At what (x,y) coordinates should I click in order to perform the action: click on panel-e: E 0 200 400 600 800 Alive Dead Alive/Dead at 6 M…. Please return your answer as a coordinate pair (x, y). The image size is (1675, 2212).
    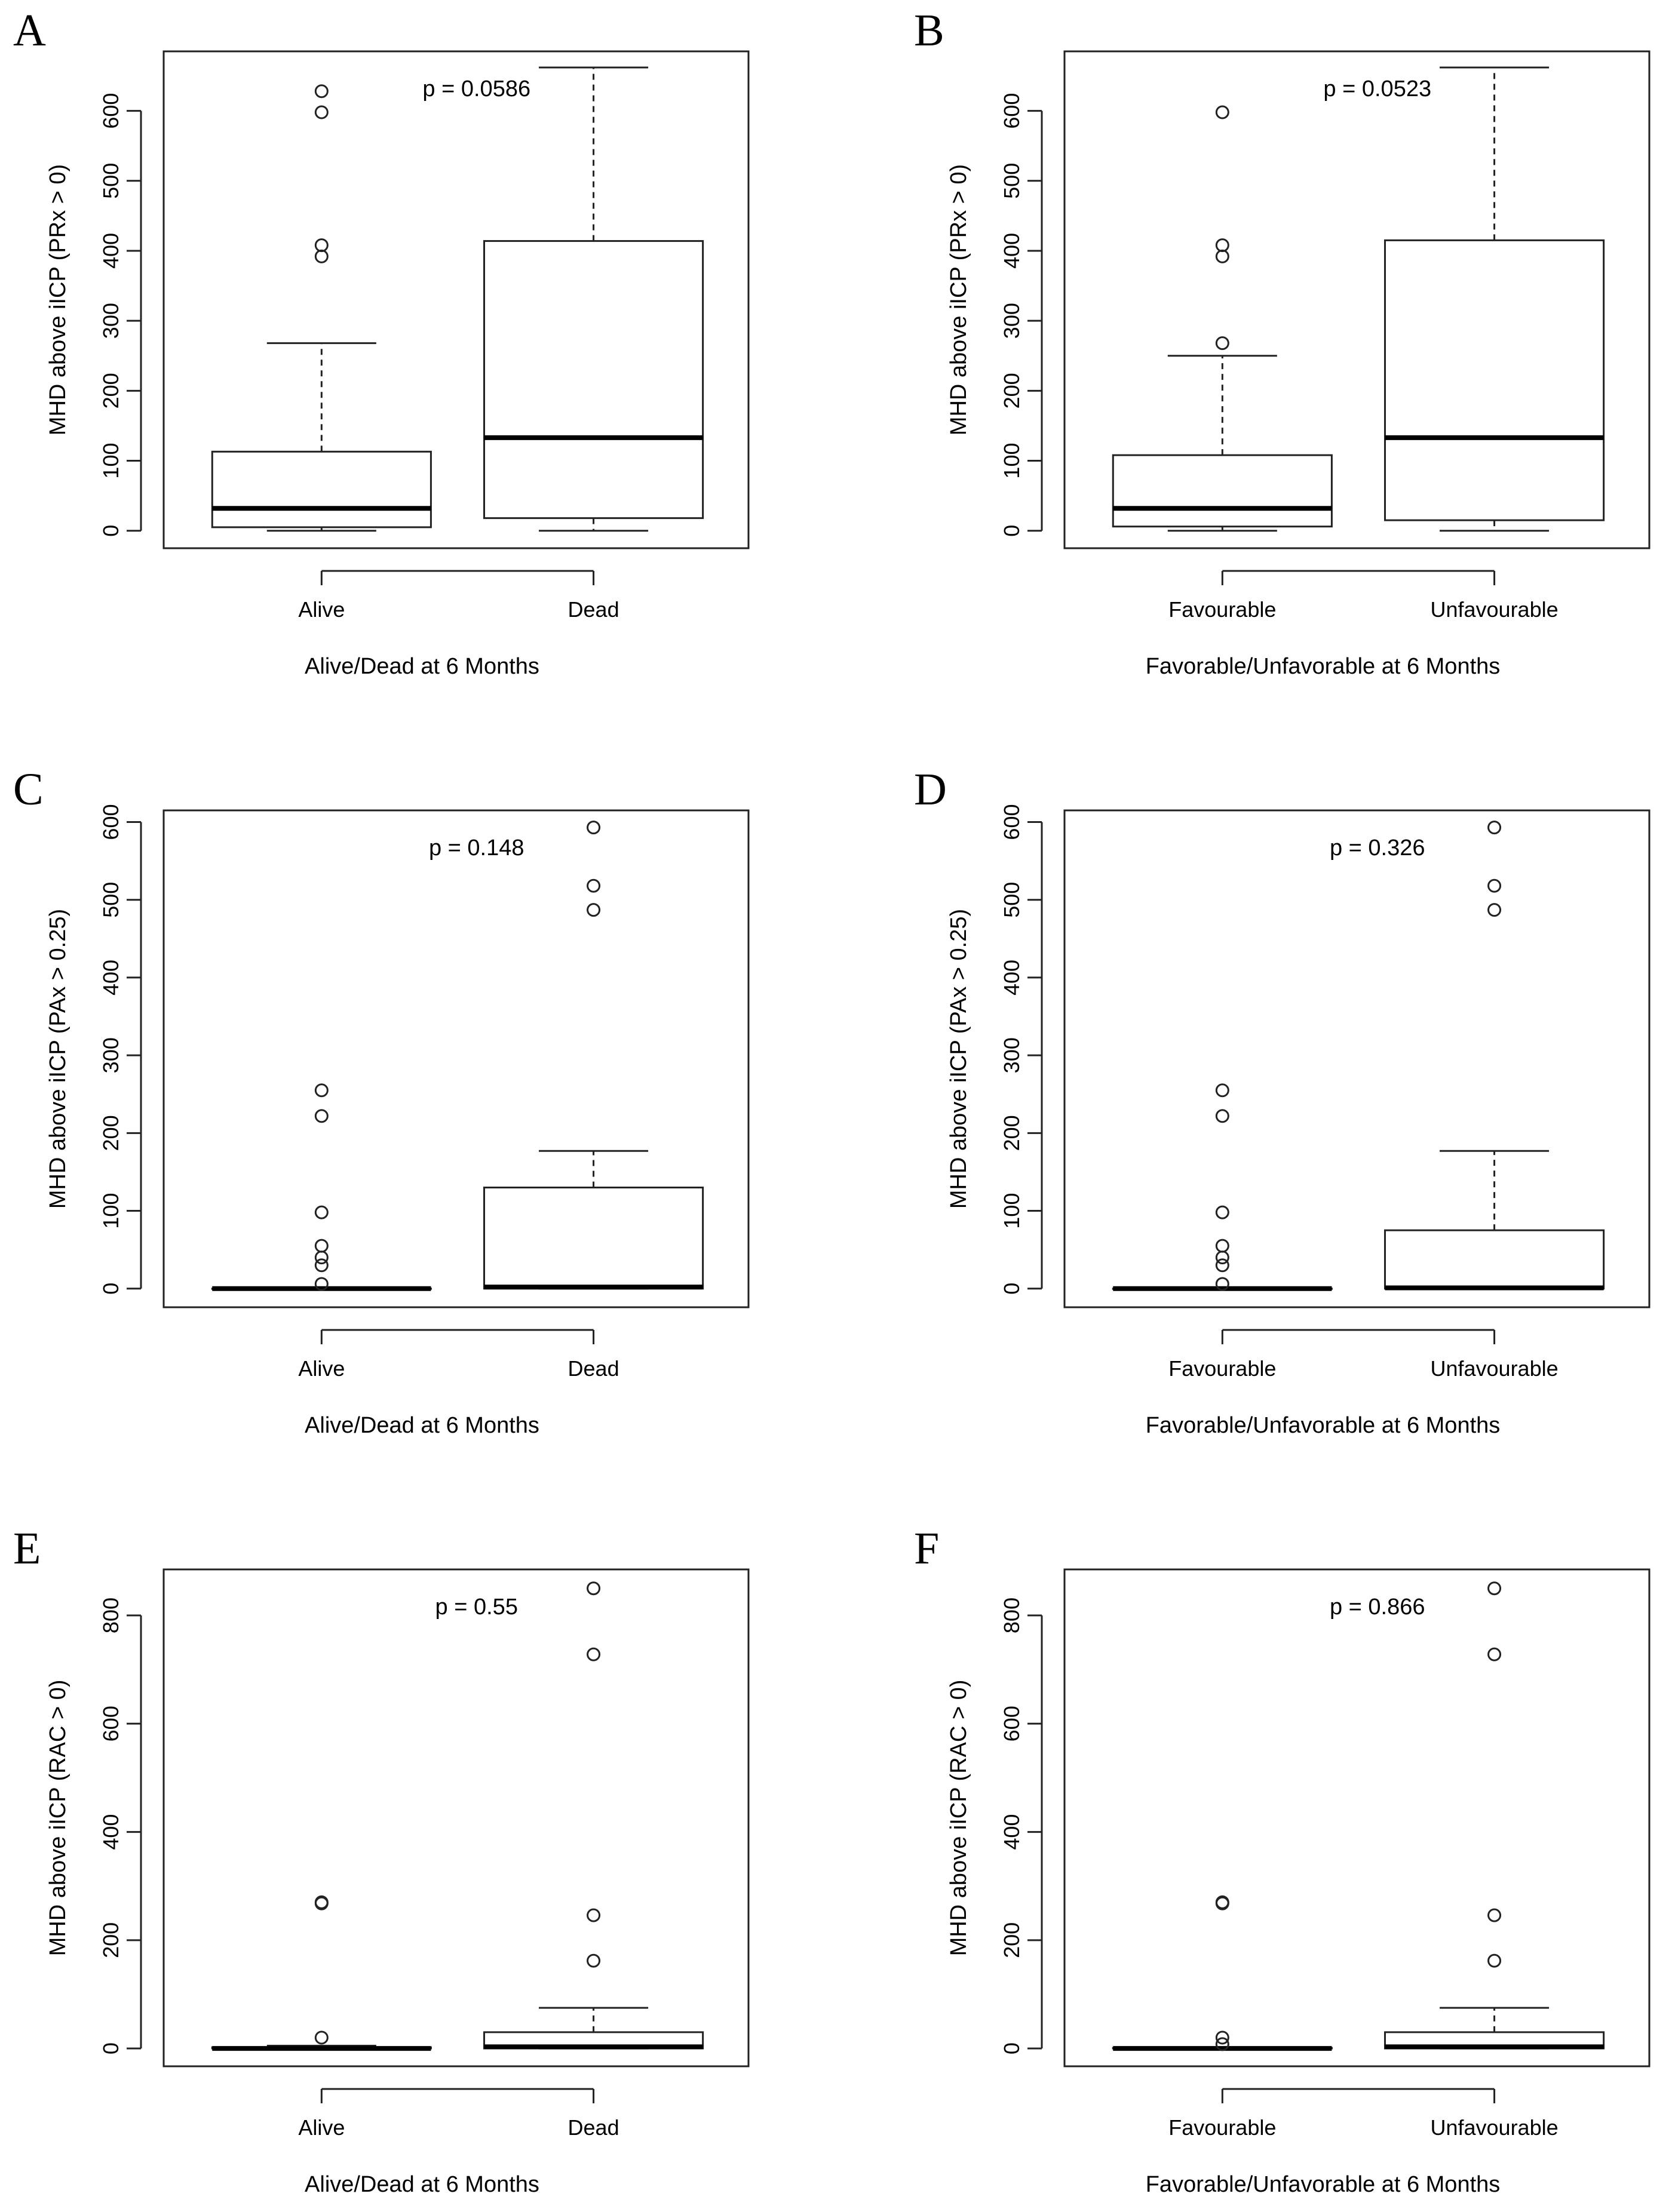
    Looking at the image, I should click on (381, 1860).